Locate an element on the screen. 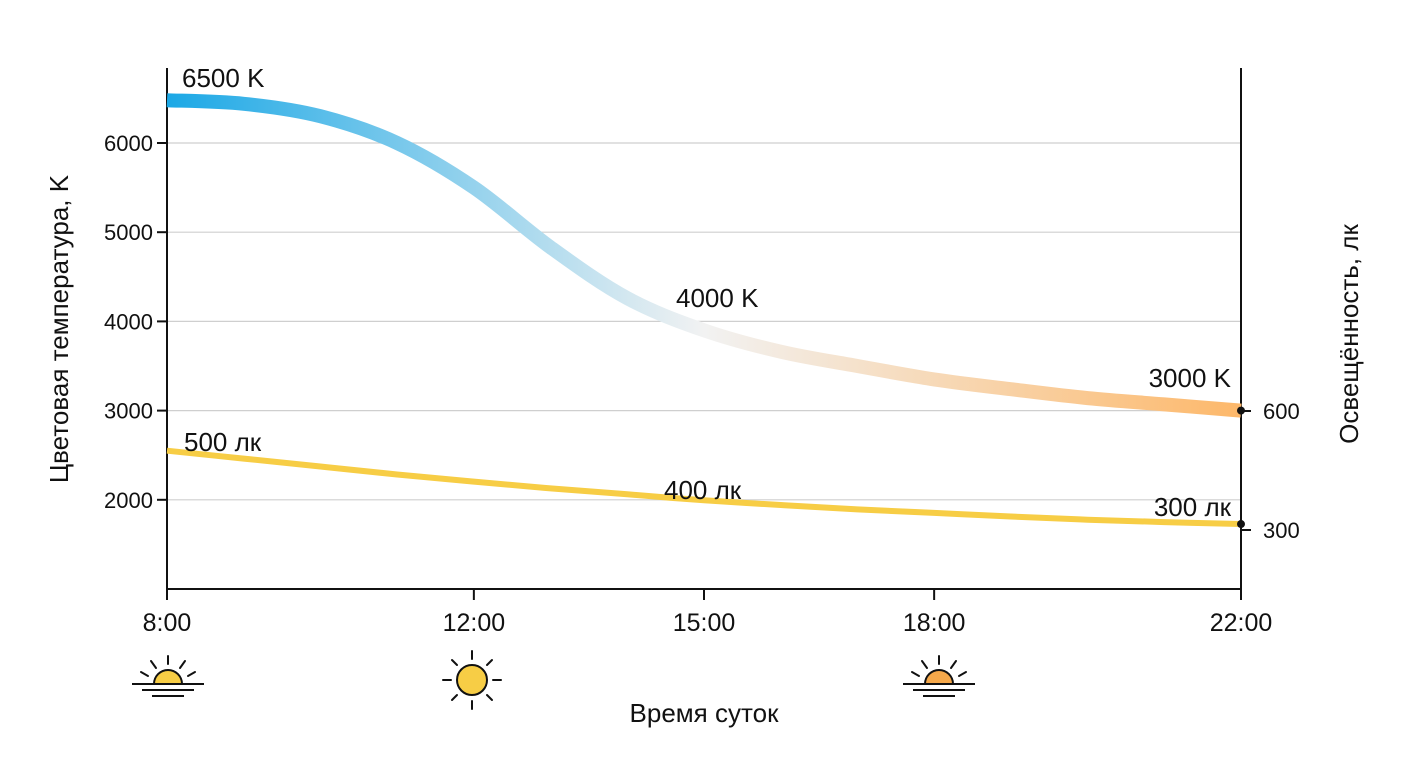 This screenshot has height=768, width=1408. y-left-ticks: 2000 3000 4000 5000 6000 is located at coordinates (135, 322).